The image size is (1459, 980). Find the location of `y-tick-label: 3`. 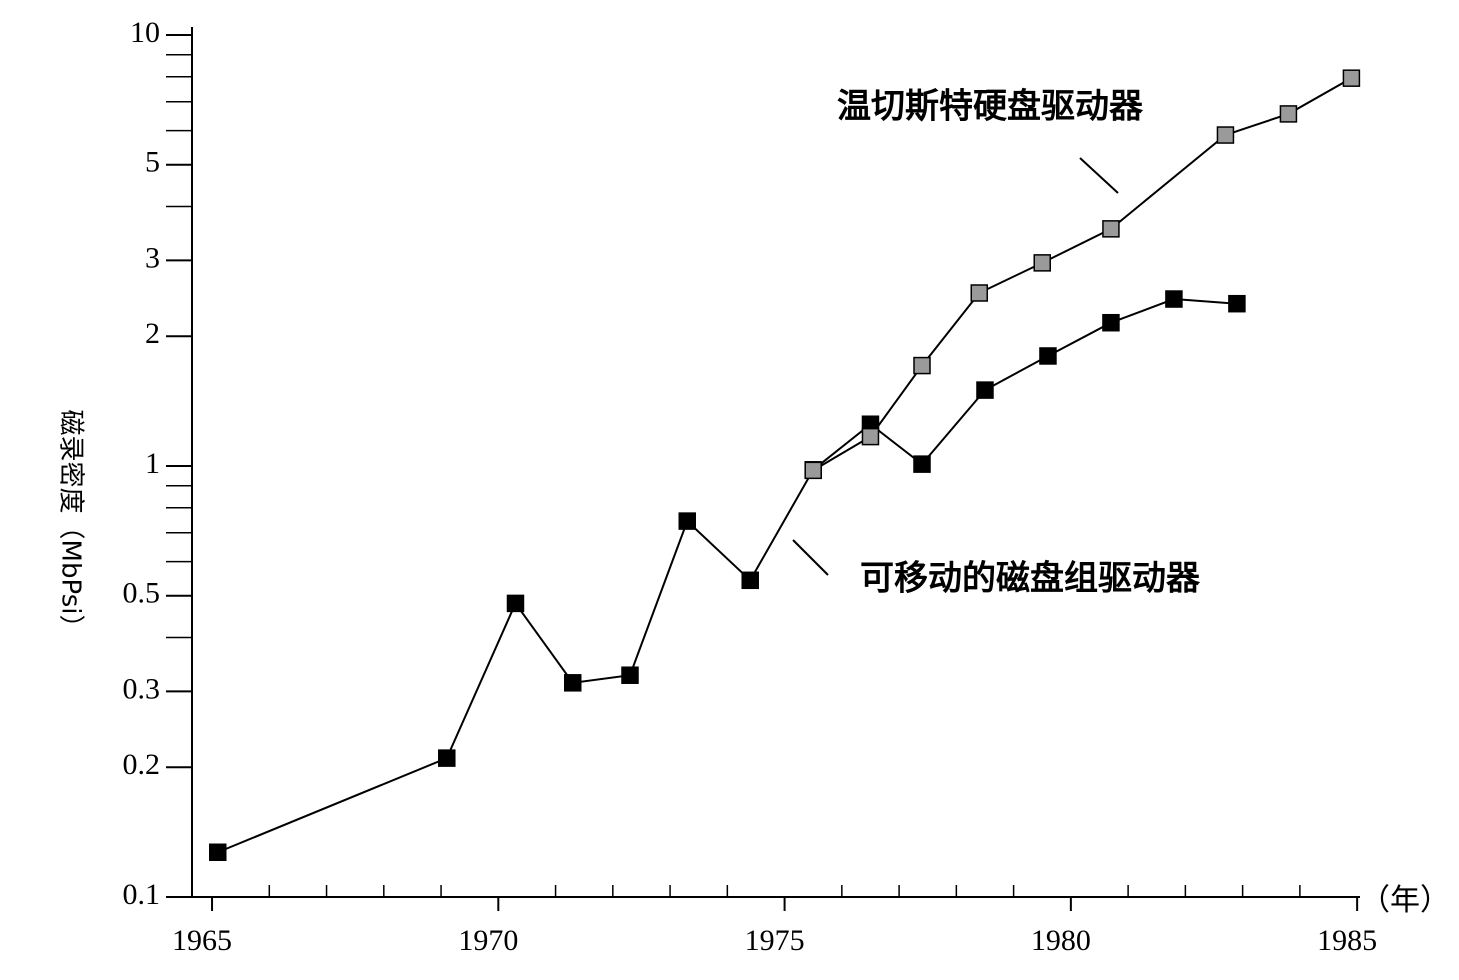

y-tick-label: 3 is located at coordinates (152, 257).